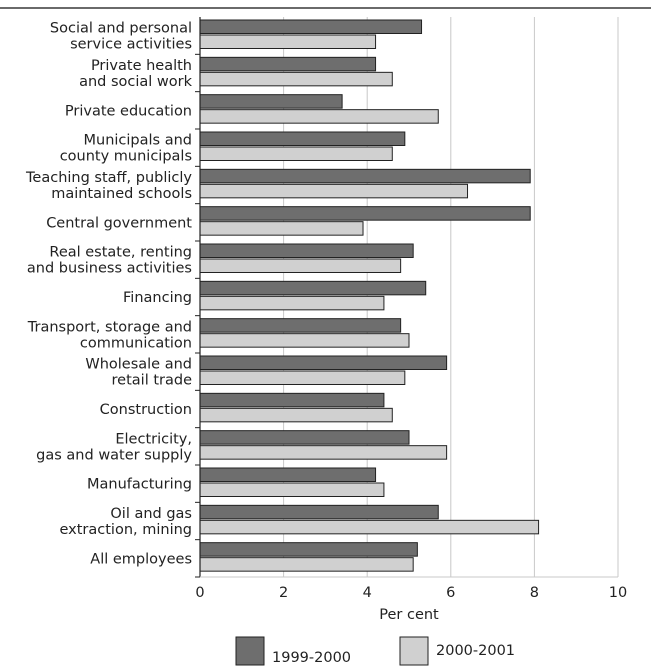  Describe the element at coordinates (114, 455) in the screenshot. I see `category-label: gas and water supply` at that location.